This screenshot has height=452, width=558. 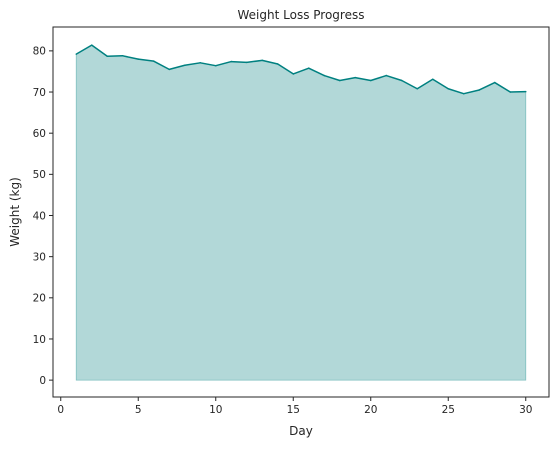 I want to click on y-tick-label: 70, so click(x=39, y=93).